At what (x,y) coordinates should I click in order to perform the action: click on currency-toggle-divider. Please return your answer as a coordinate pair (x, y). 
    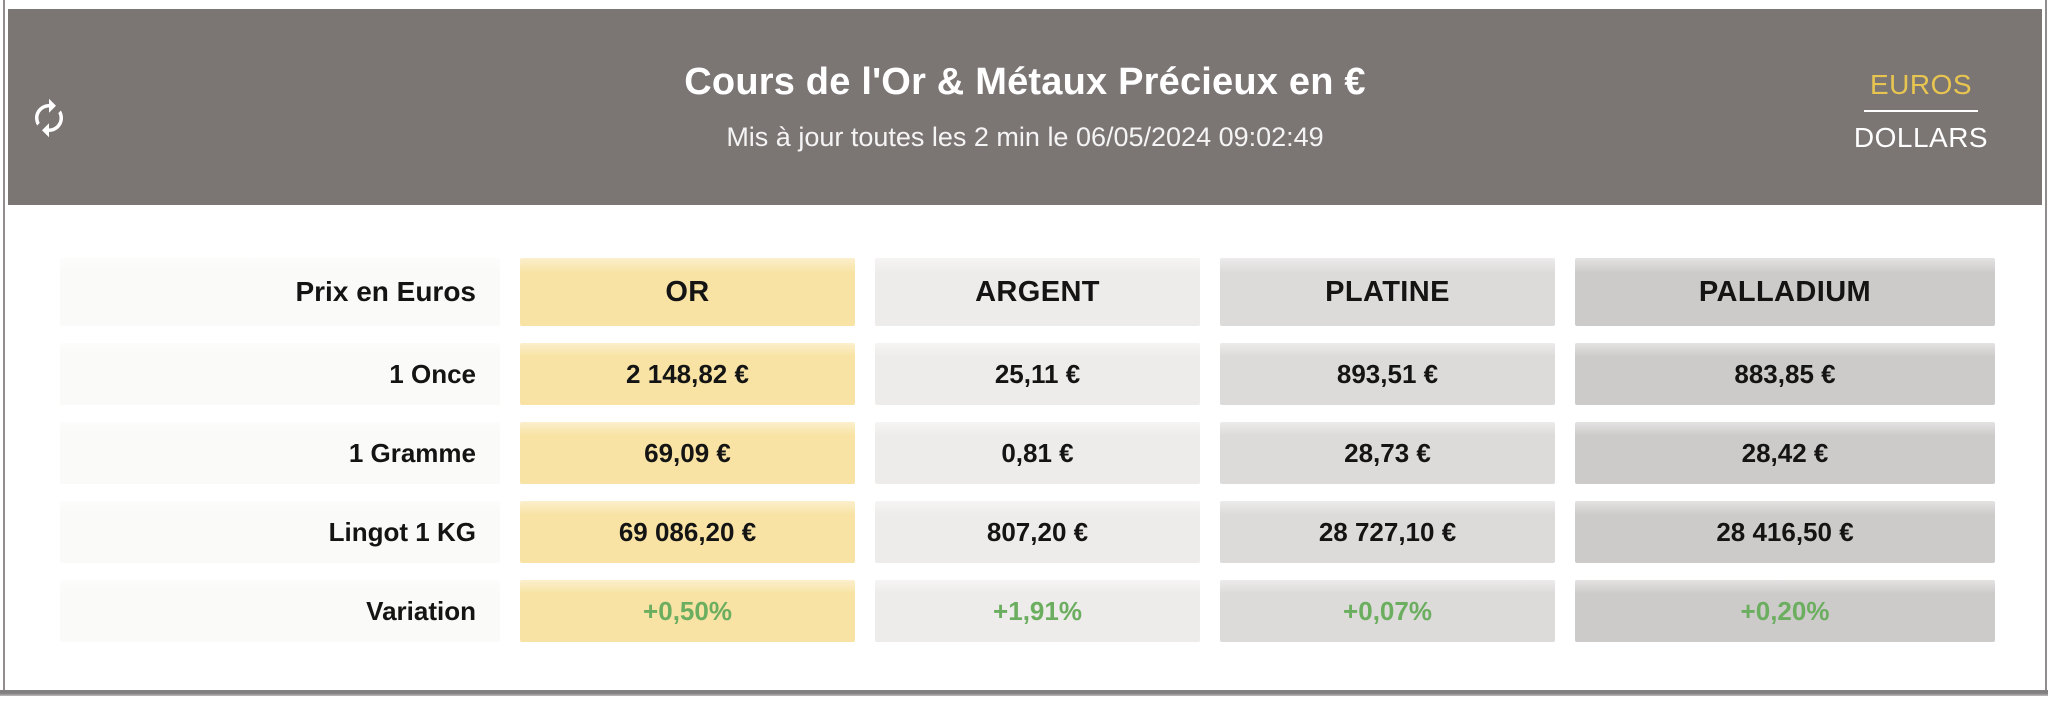
    Looking at the image, I should click on (1921, 111).